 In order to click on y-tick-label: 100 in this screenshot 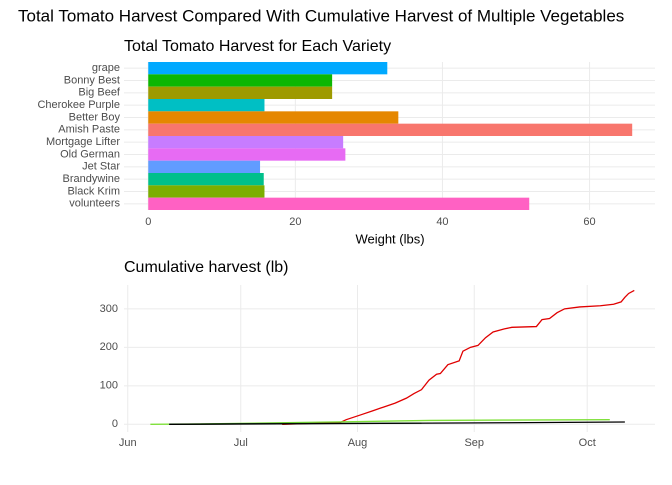, I will do `click(109, 386)`.